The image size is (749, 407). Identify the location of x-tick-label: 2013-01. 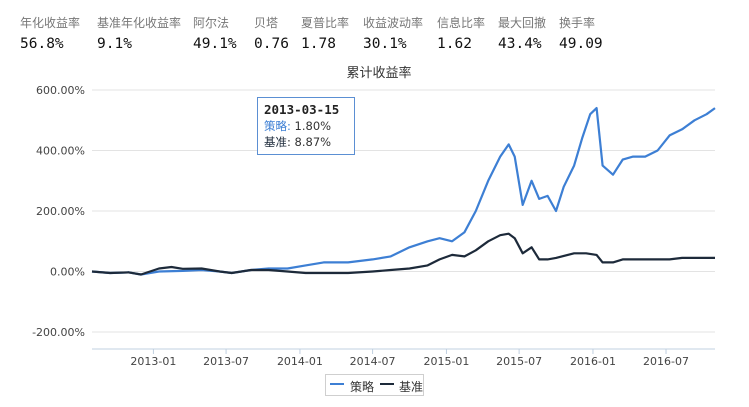
(153, 361).